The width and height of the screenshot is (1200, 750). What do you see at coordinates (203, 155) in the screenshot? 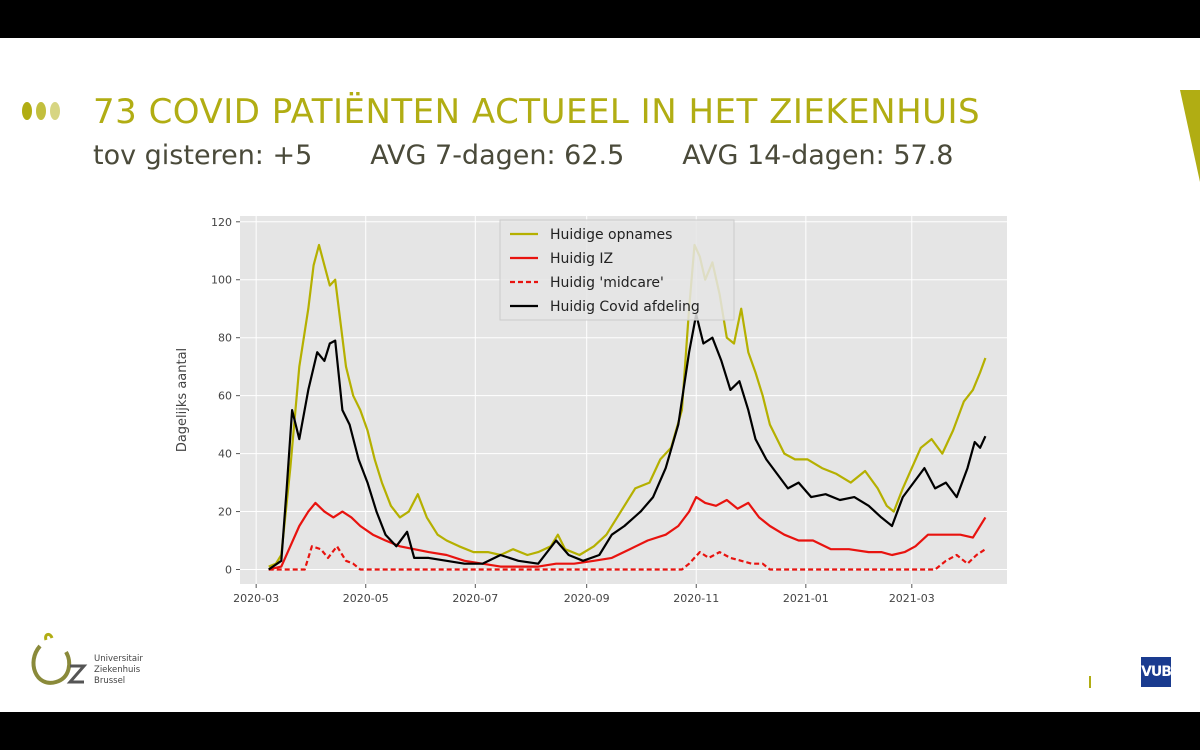
I see `stat-change: tov gisteren: +5` at bounding box center [203, 155].